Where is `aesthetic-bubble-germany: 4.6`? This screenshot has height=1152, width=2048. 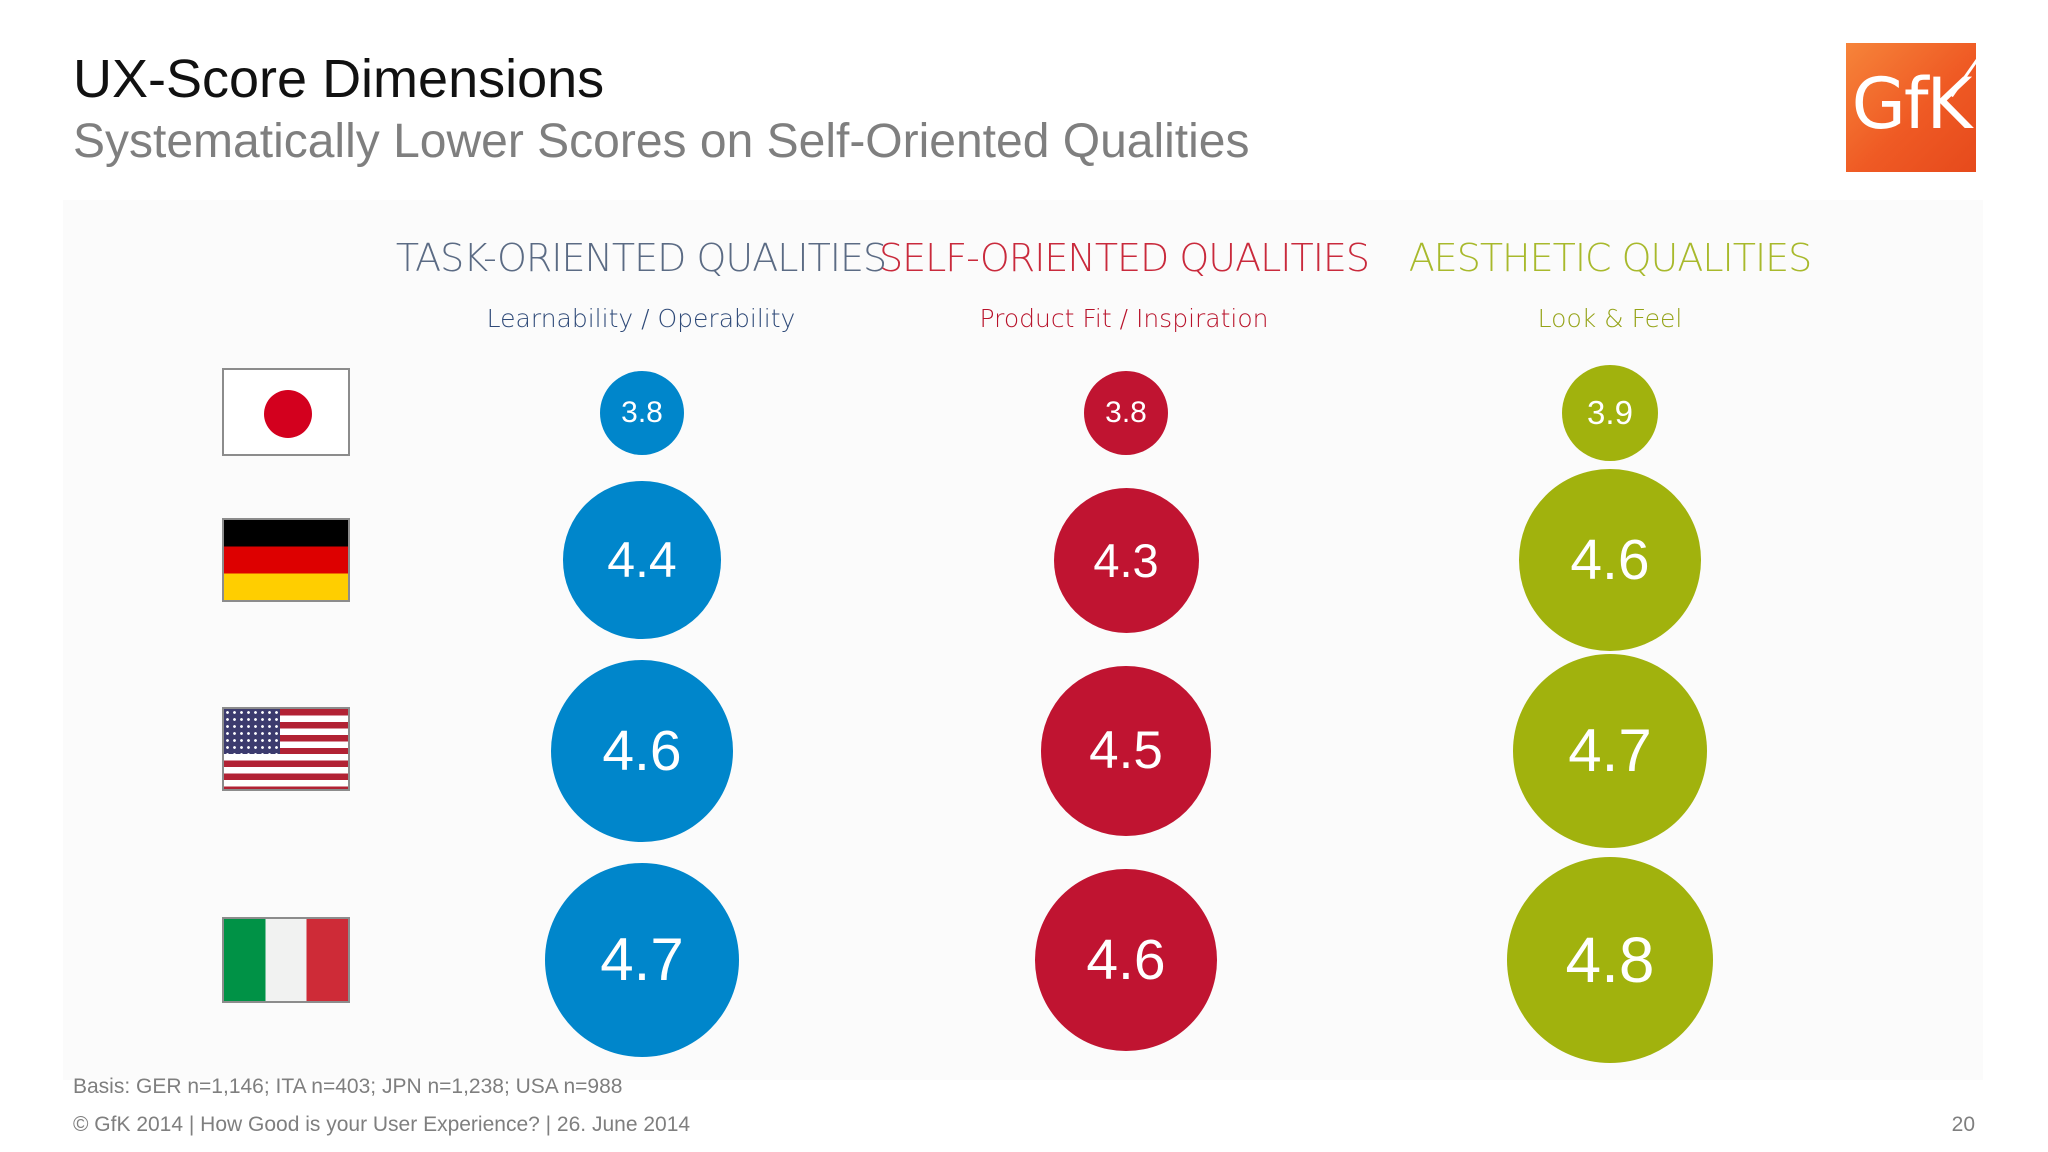 aesthetic-bubble-germany: 4.6 is located at coordinates (1610, 560).